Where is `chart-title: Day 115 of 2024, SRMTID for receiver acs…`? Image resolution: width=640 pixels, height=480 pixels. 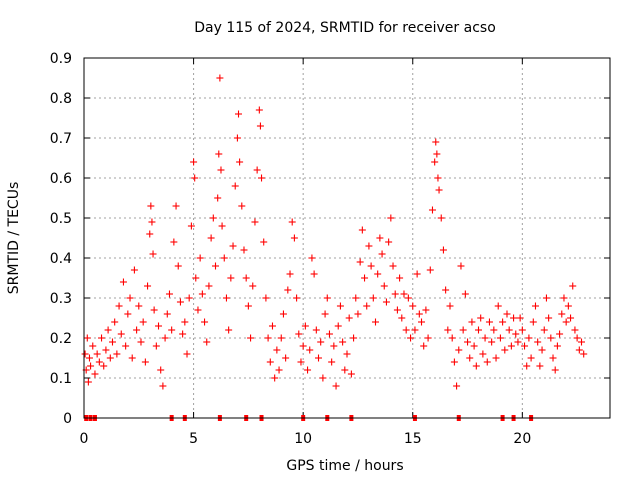
chart-title: Day 115 of 2024, SRMTID for receiver acs… is located at coordinates (345, 28).